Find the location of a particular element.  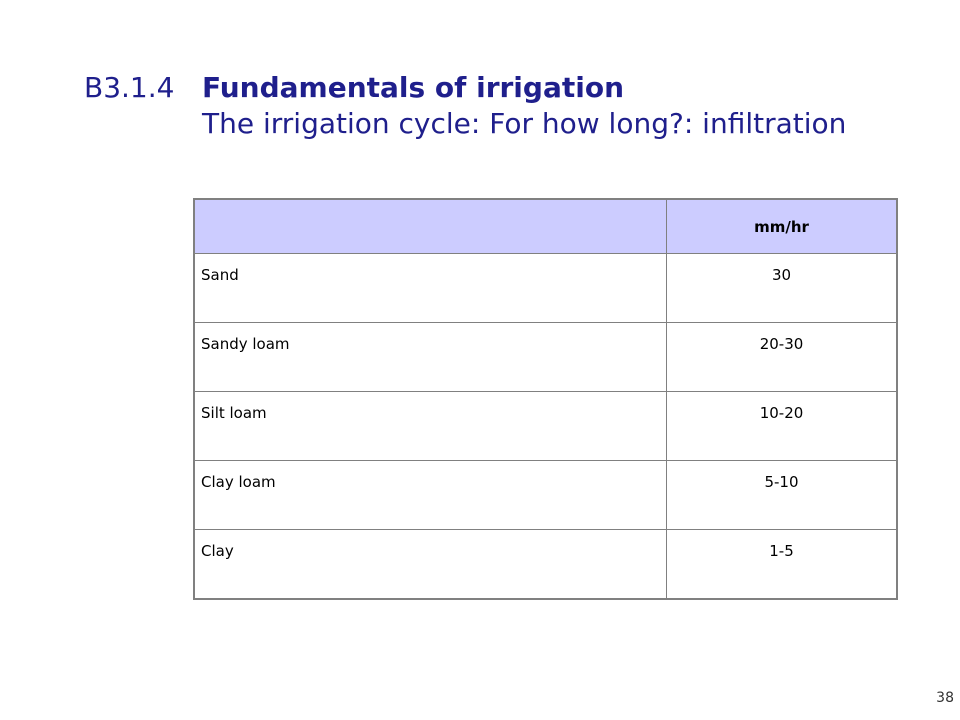

section-number: B3.1.4 is located at coordinates (129, 87).